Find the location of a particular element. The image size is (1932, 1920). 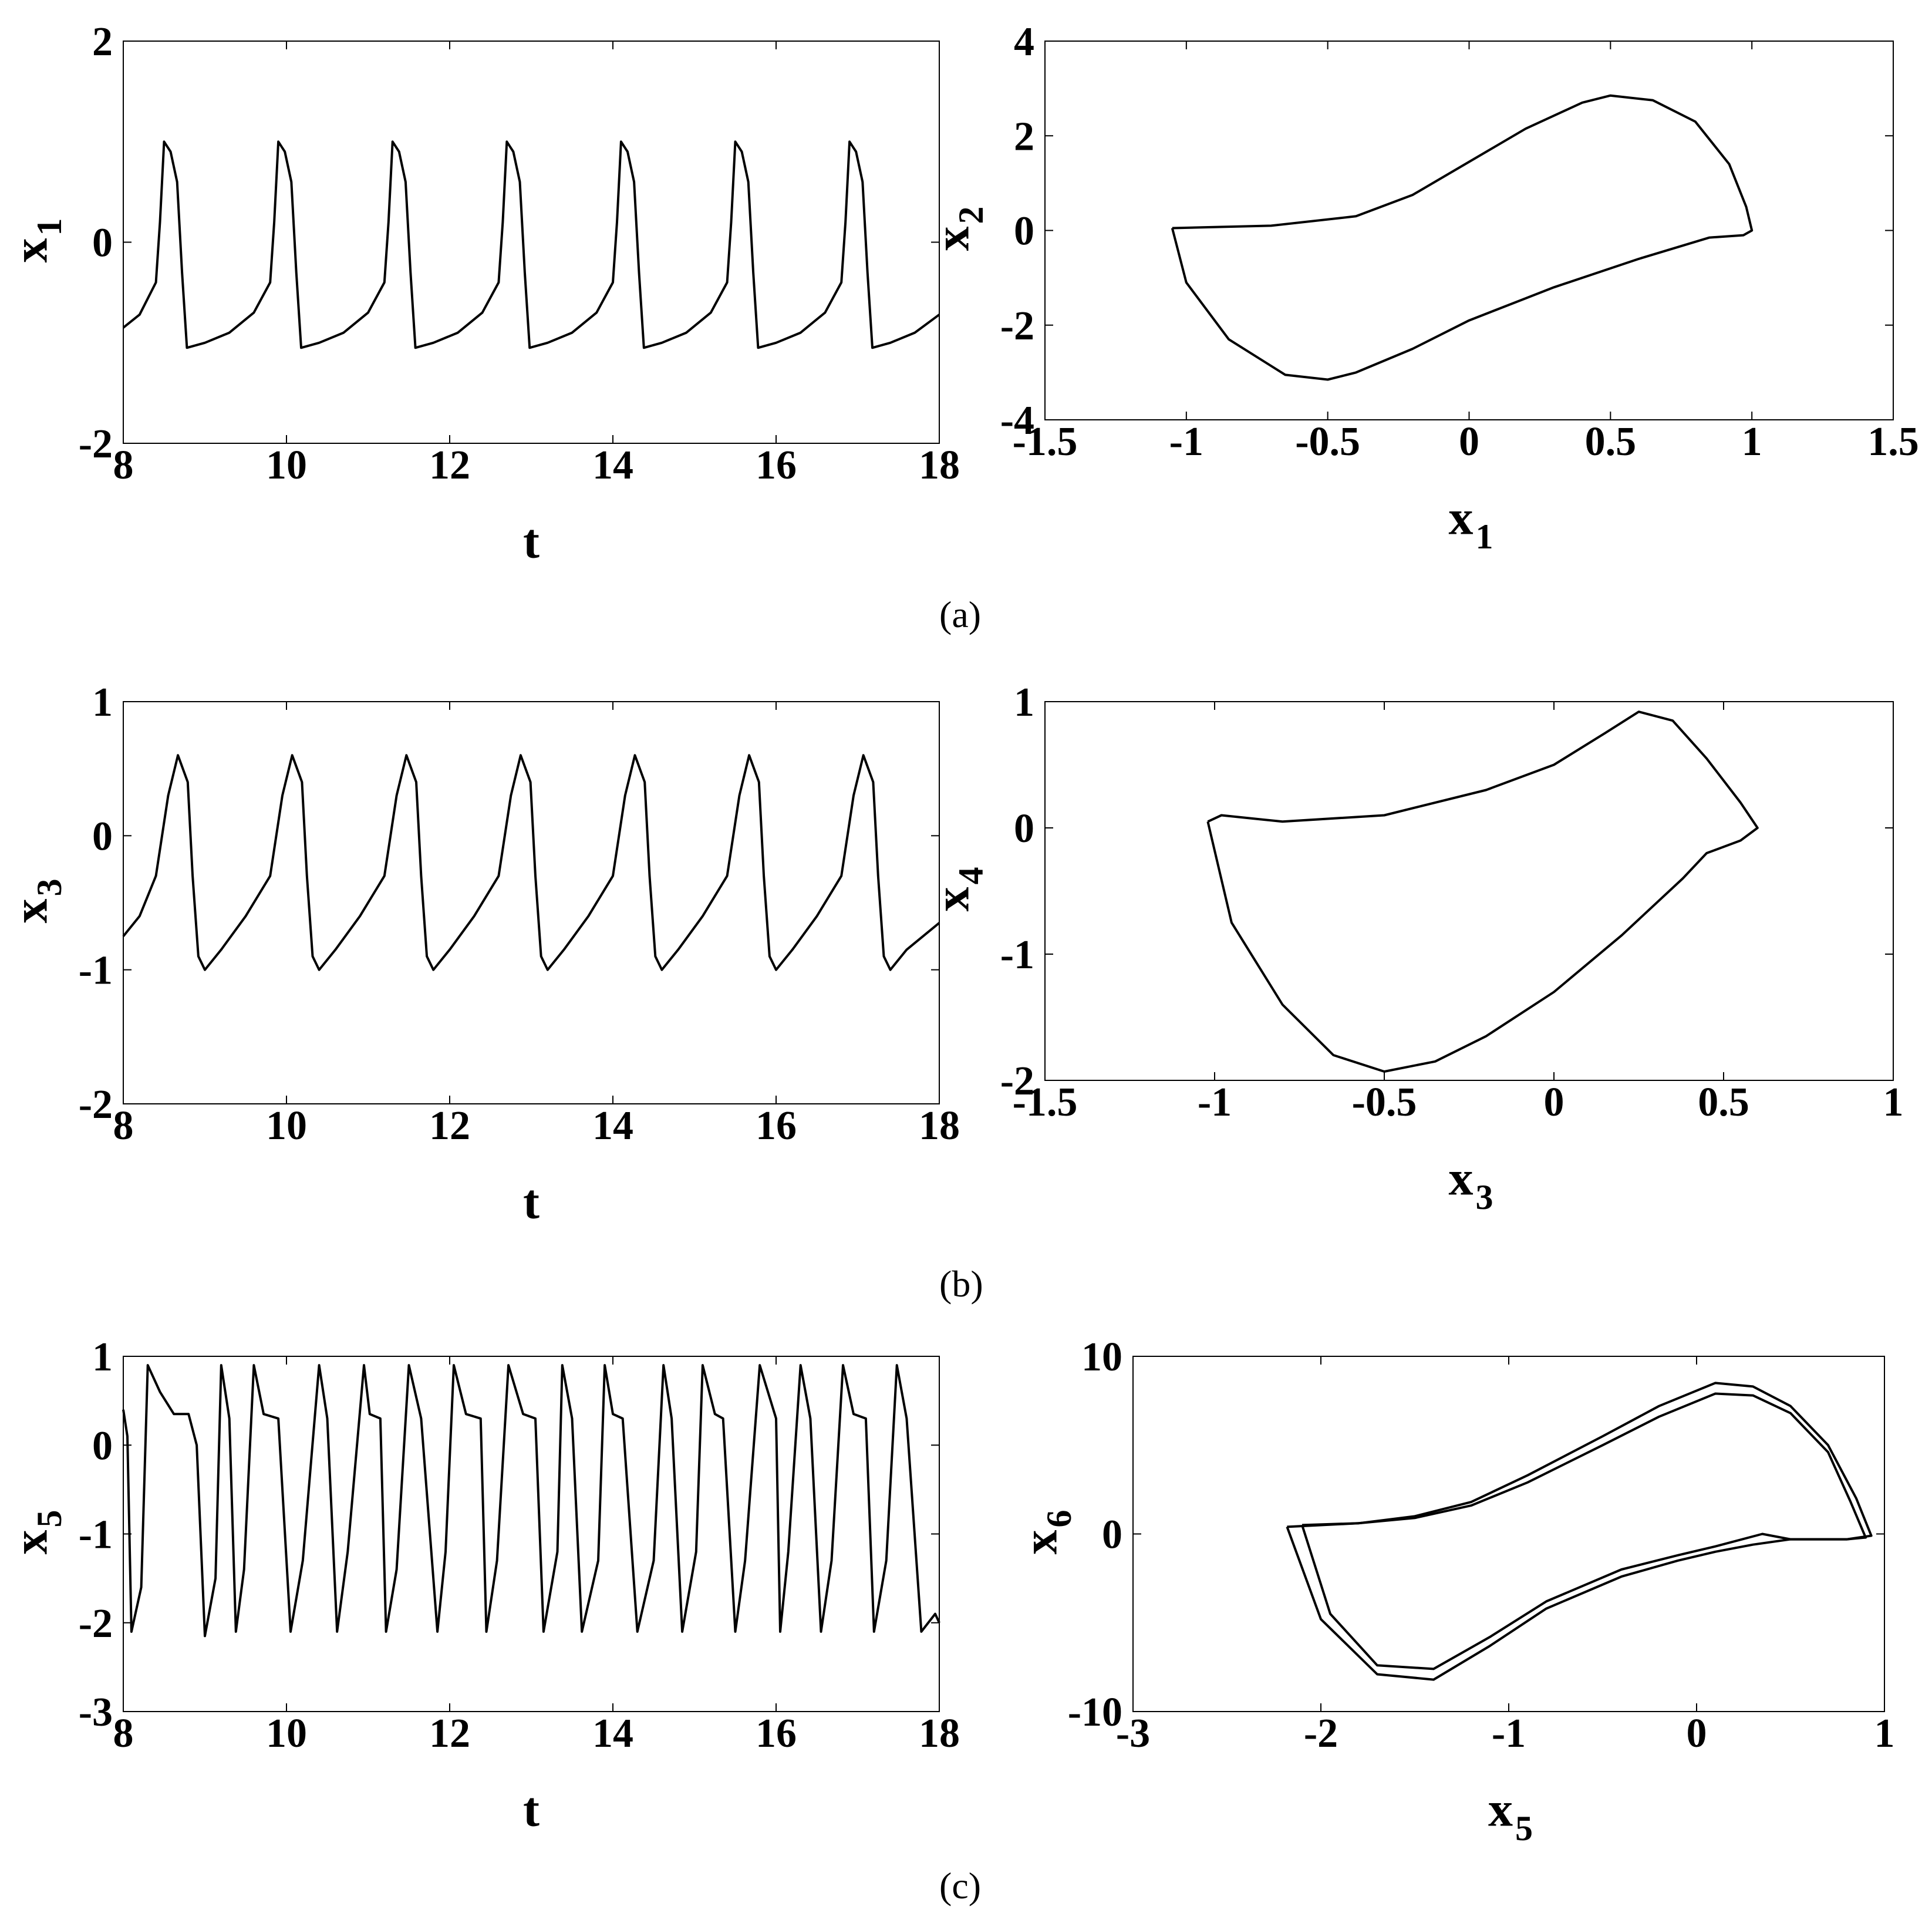

panel-label-c: (c) is located at coordinates (961, 1885).